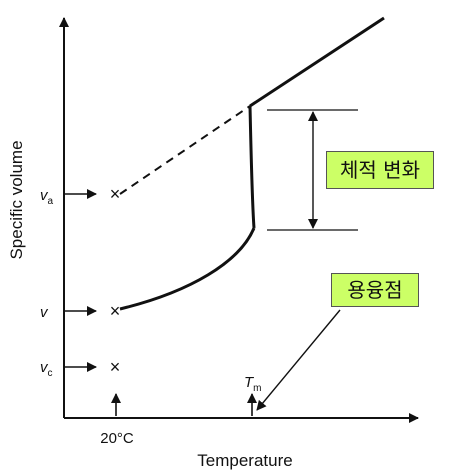 This screenshot has width=453, height=470. I want to click on volume-change-label: 체적 변화, so click(380, 170).